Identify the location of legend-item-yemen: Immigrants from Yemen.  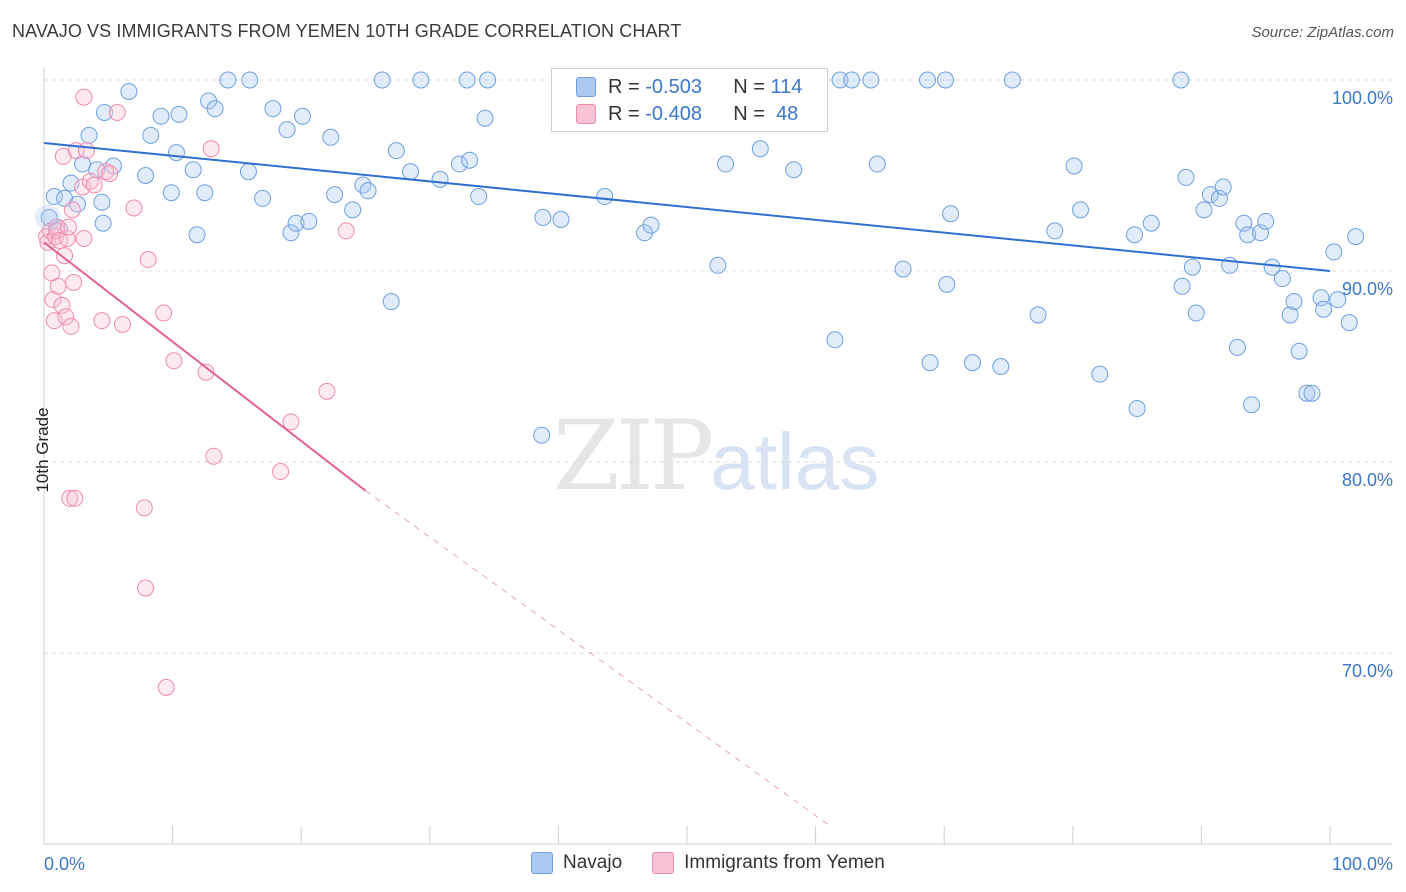
(768, 863).